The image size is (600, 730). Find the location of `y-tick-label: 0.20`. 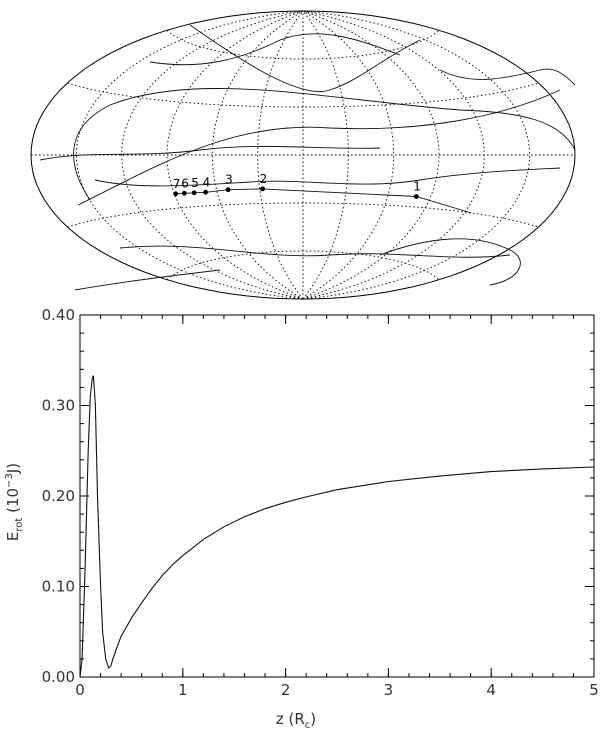

y-tick-label: 0.20 is located at coordinates (58, 496).